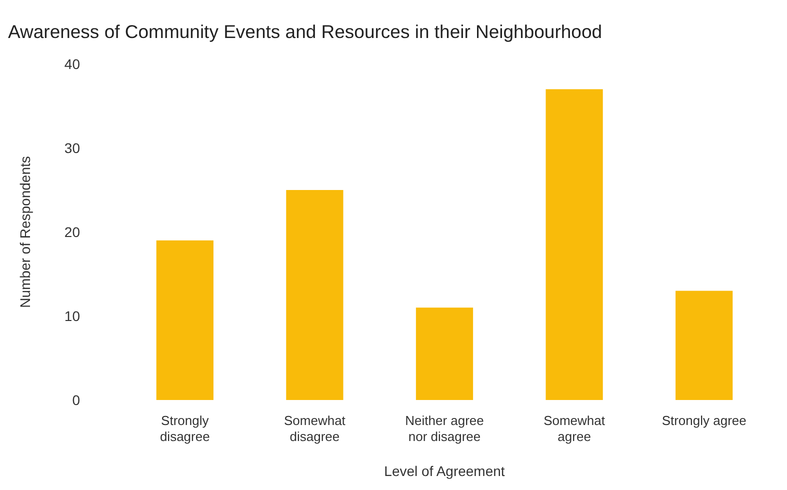 The height and width of the screenshot is (490, 787). I want to click on y-axis-title: Number of Respondents, so click(25, 232).